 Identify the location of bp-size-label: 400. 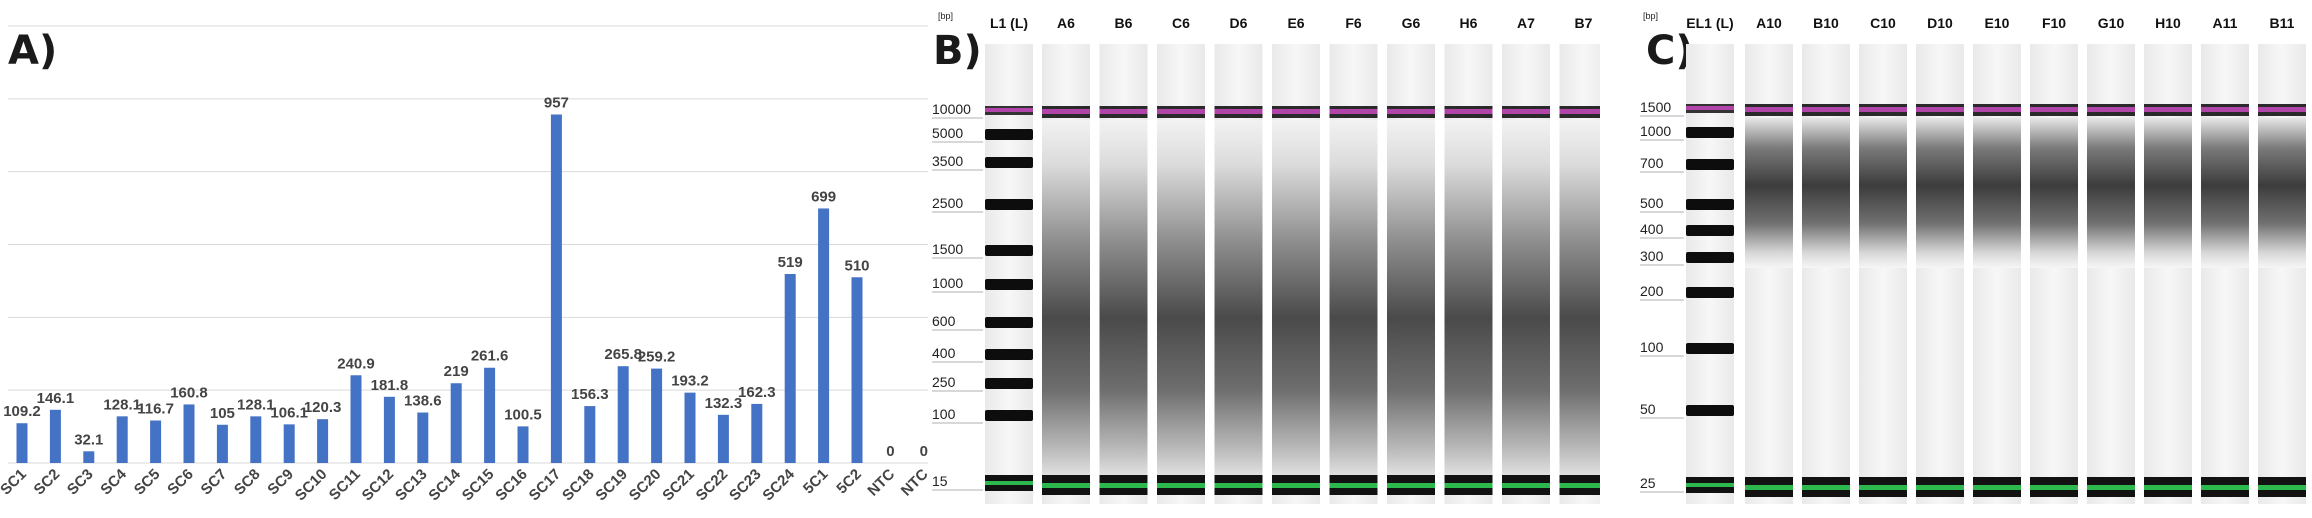
(1652, 229).